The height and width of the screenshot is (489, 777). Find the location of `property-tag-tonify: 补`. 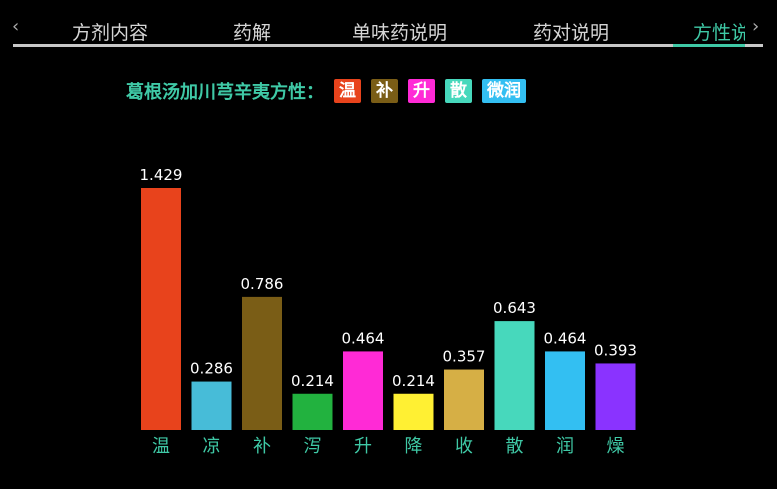

property-tag-tonify: 补 is located at coordinates (384, 91).